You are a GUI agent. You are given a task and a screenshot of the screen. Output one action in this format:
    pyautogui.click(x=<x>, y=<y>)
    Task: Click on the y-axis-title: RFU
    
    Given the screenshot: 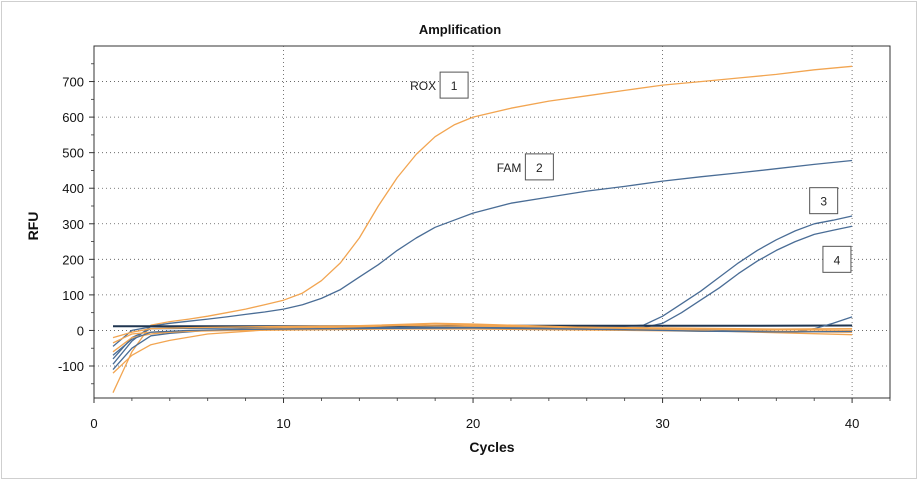 What is the action you would take?
    pyautogui.click(x=33, y=226)
    